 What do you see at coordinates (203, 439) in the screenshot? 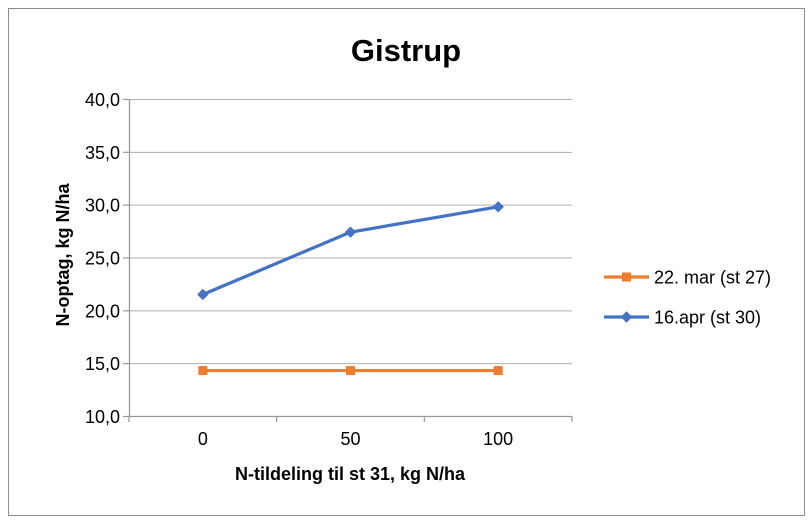
I see `x-tick-label: 0` at bounding box center [203, 439].